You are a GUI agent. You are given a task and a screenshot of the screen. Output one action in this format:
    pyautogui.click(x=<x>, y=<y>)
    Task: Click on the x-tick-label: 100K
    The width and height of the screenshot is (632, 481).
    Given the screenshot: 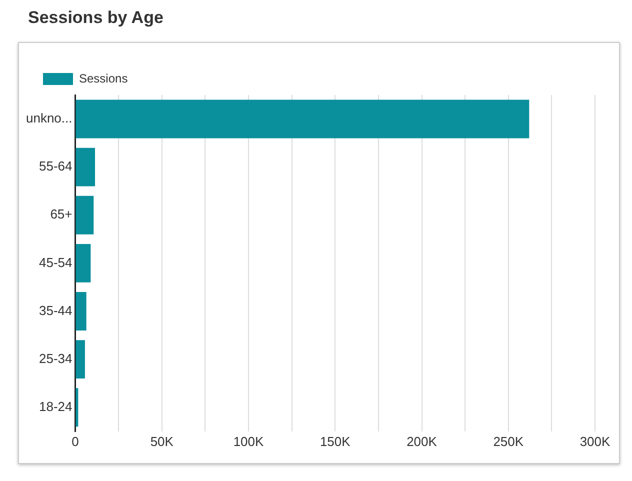 What is the action you would take?
    pyautogui.click(x=248, y=441)
    